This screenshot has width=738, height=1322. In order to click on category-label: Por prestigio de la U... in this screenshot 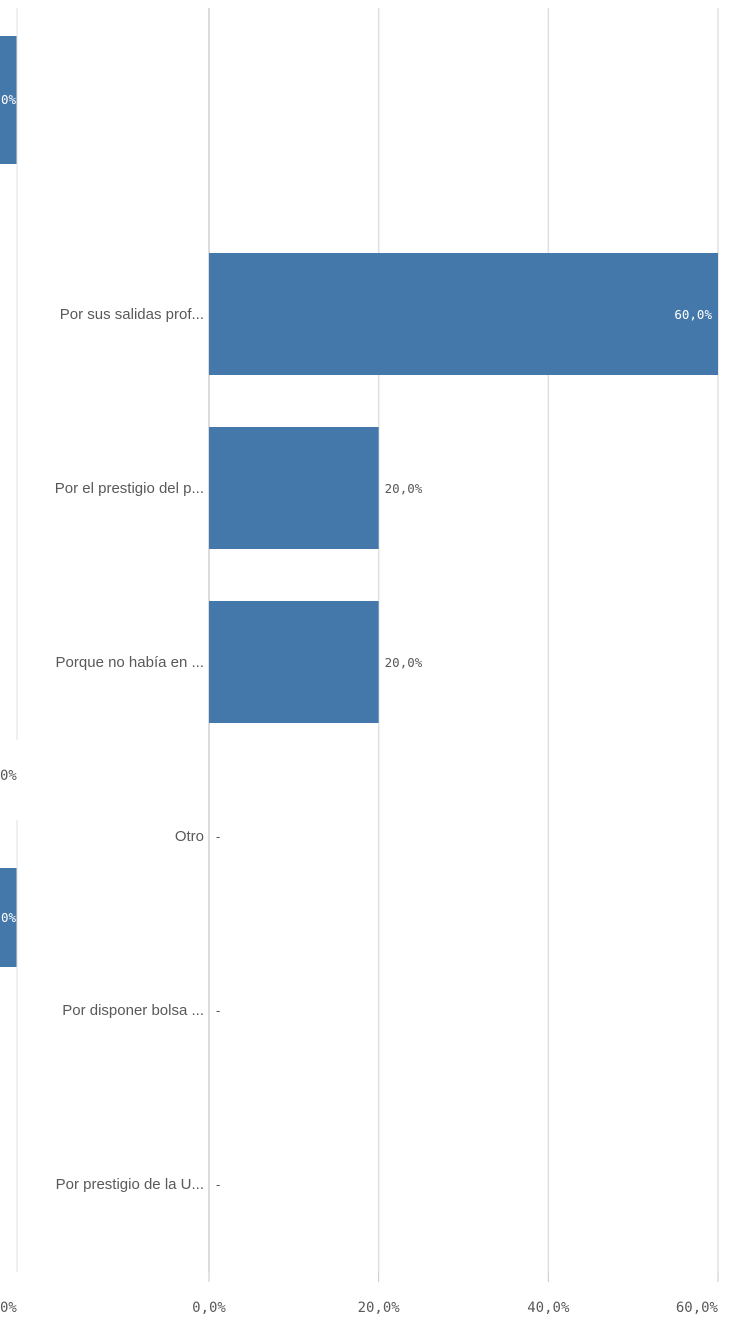, I will do `click(130, 1184)`.